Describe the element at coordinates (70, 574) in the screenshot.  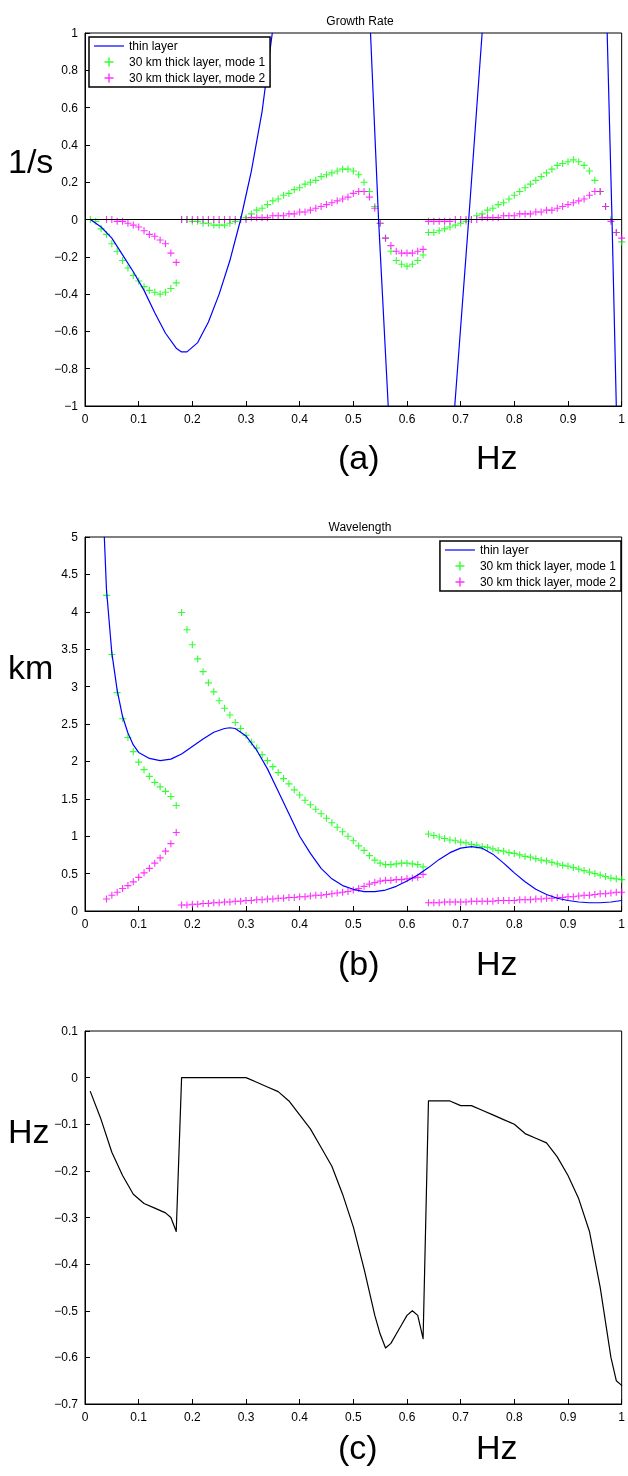
I see `y-tick-label: 4.5` at that location.